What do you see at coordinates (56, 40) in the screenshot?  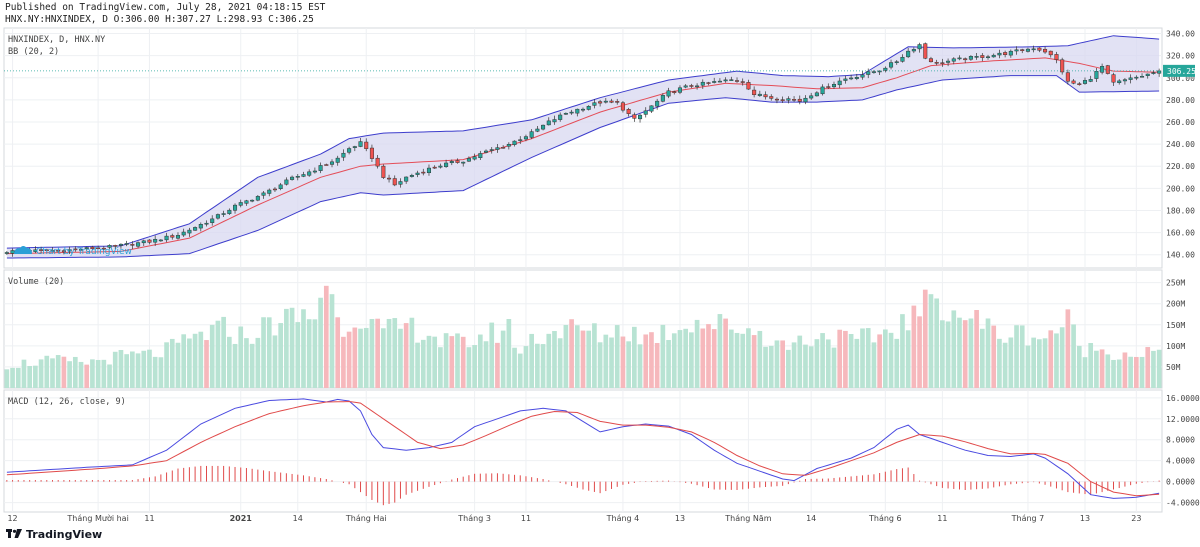 I see `price-title: HNXINDEX, D, HNX.NY` at bounding box center [56, 40].